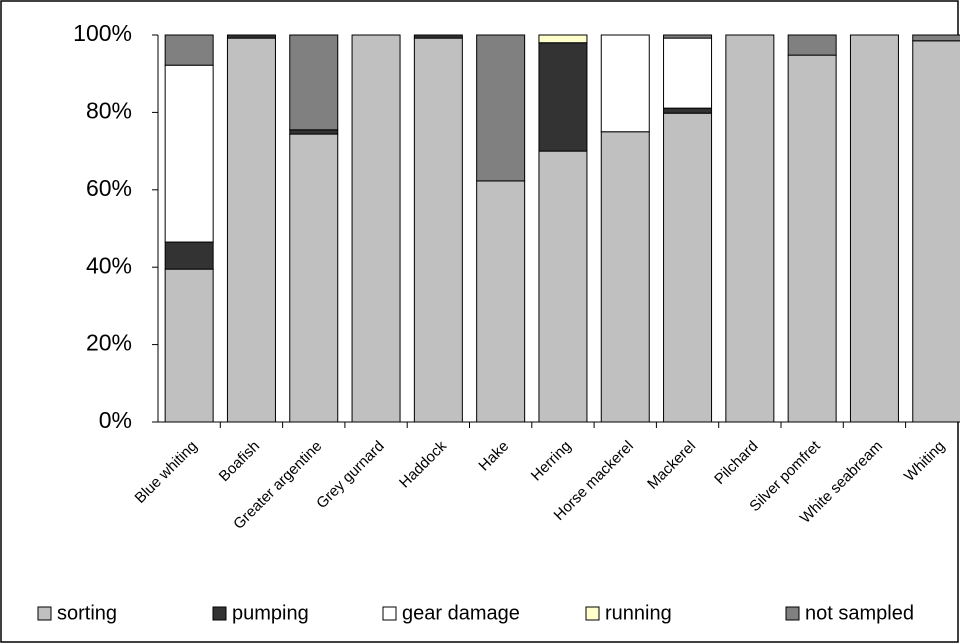 This screenshot has width=960, height=644. I want to click on legend-label: not sampled, so click(859, 613).